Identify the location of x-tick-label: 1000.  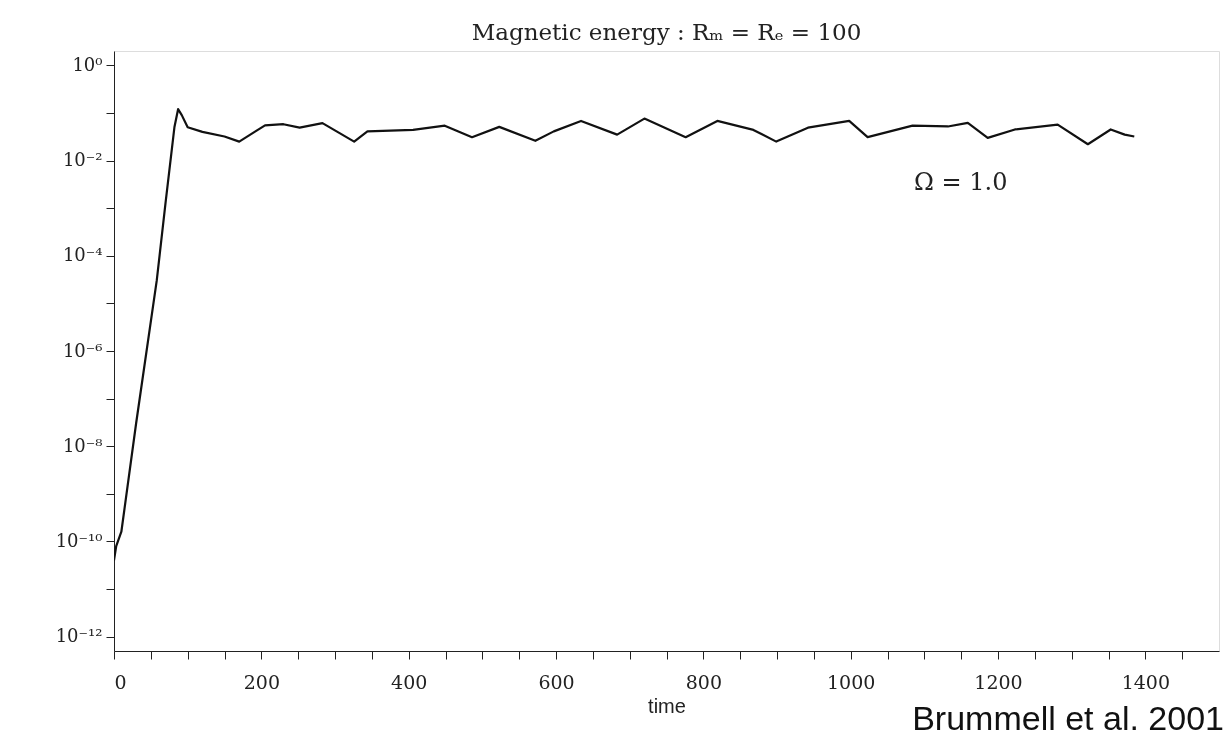
(851, 681).